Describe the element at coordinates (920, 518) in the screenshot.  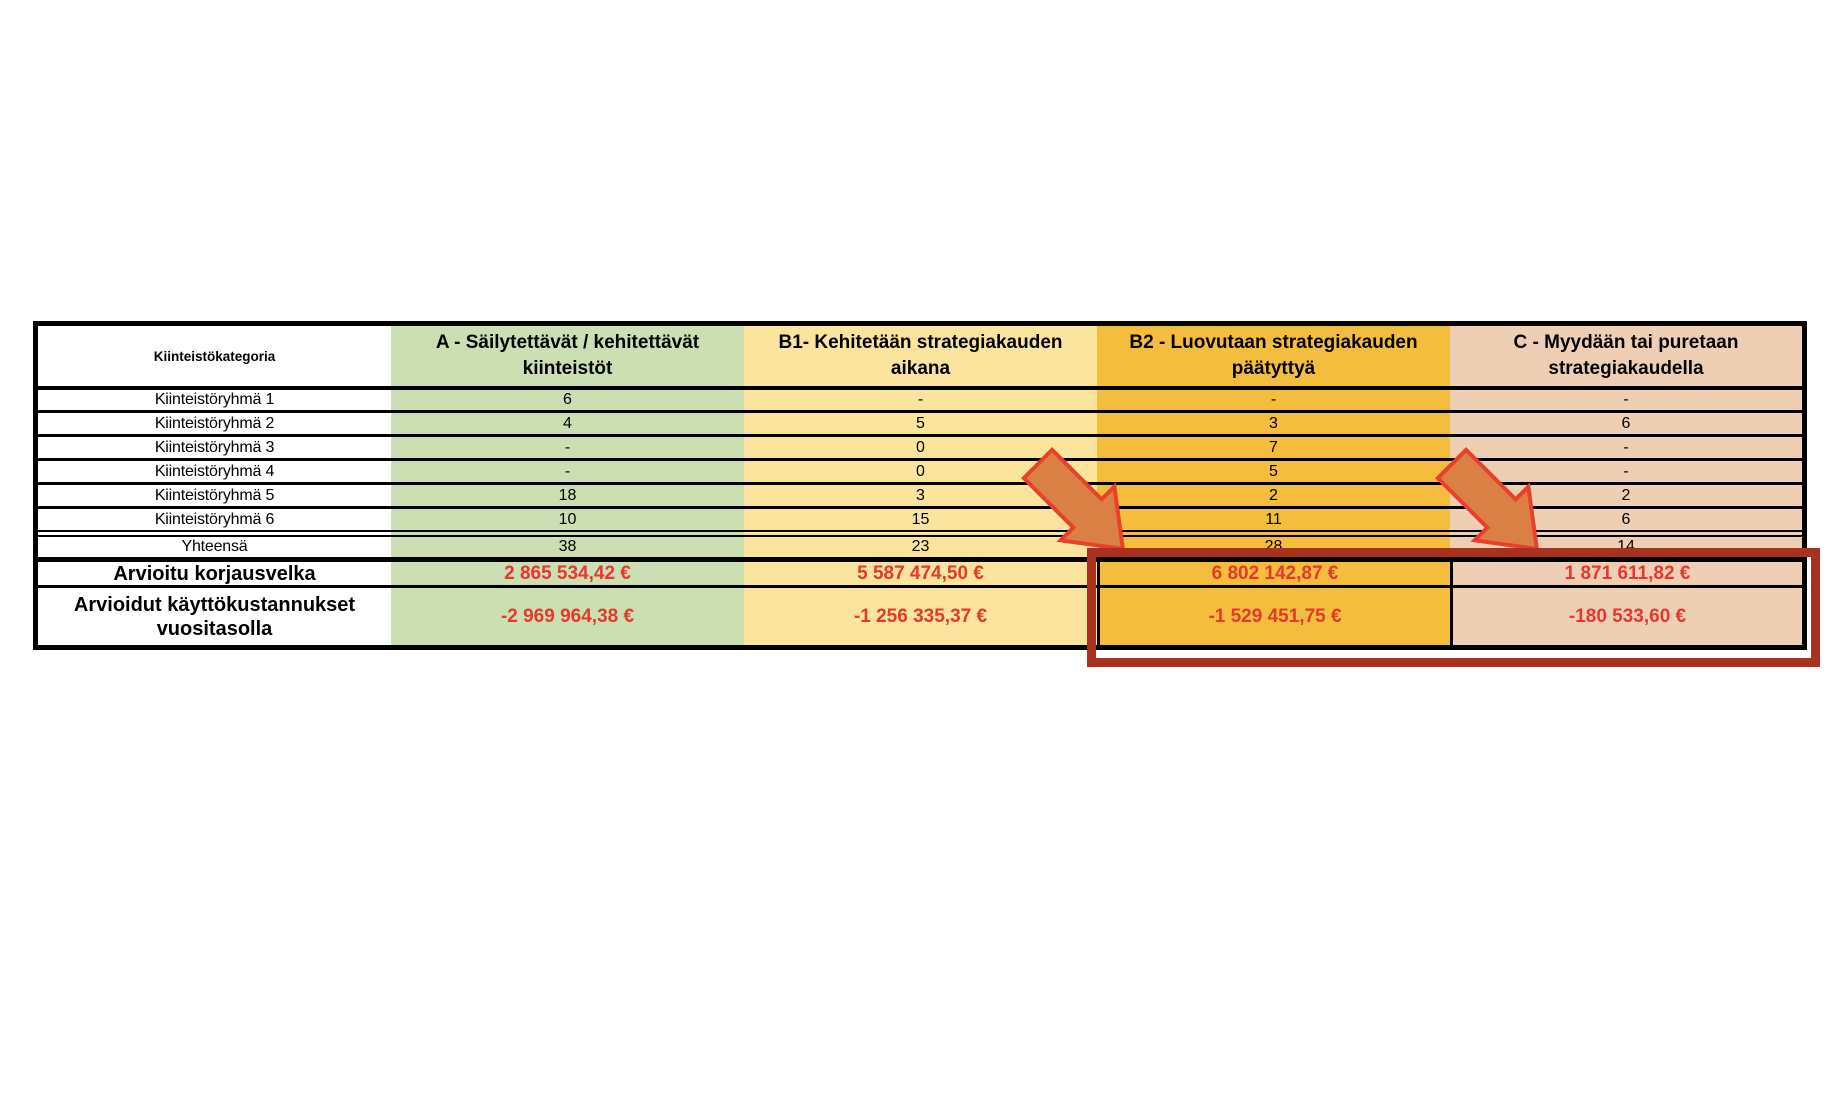
I see `table-cell: 15` at that location.